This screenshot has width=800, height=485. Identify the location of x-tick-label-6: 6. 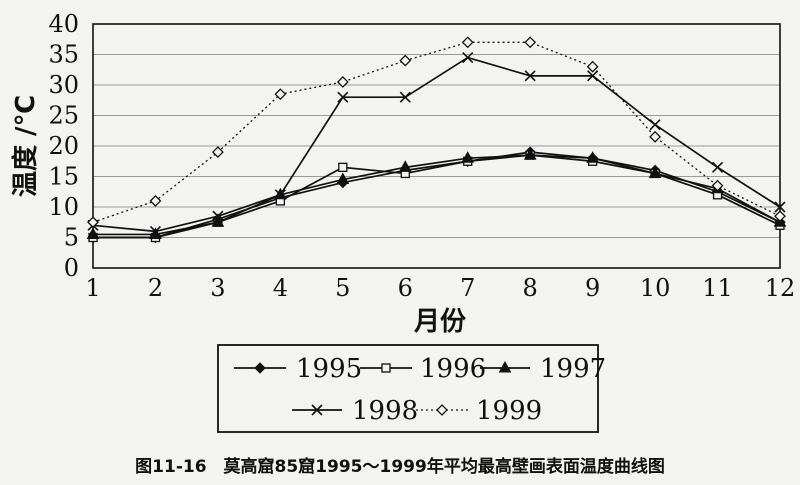
(405, 288).